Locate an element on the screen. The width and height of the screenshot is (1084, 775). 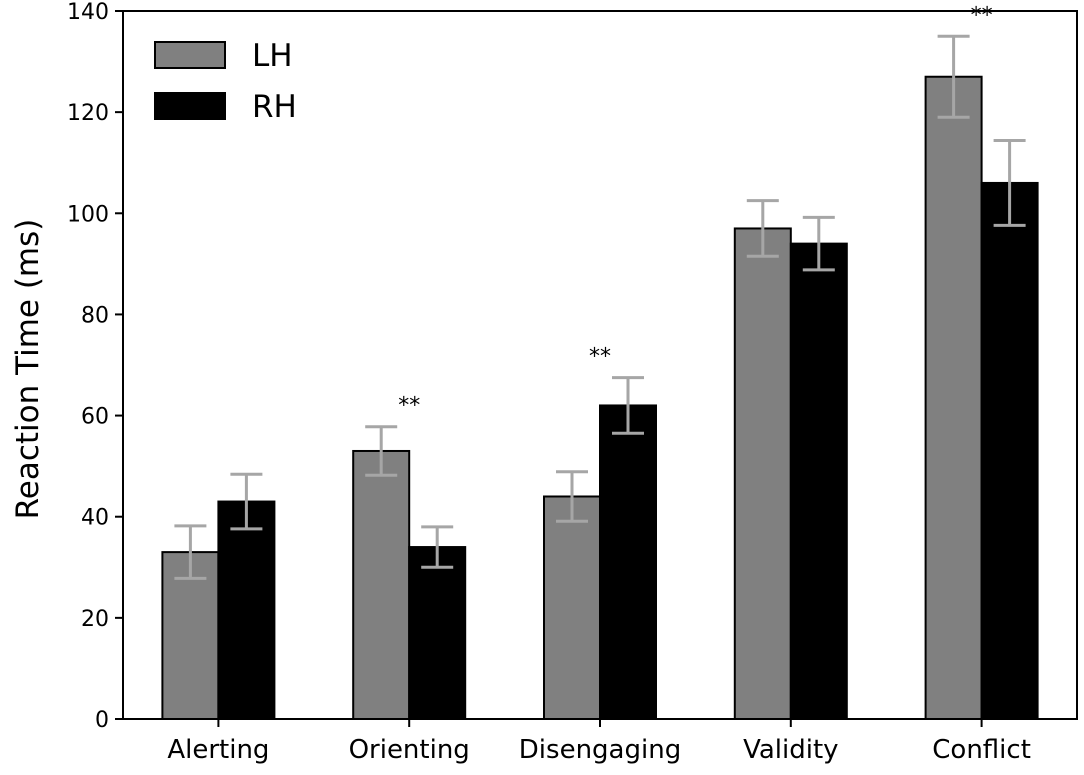
y-tick-label: 80 is located at coordinates (95, 315).